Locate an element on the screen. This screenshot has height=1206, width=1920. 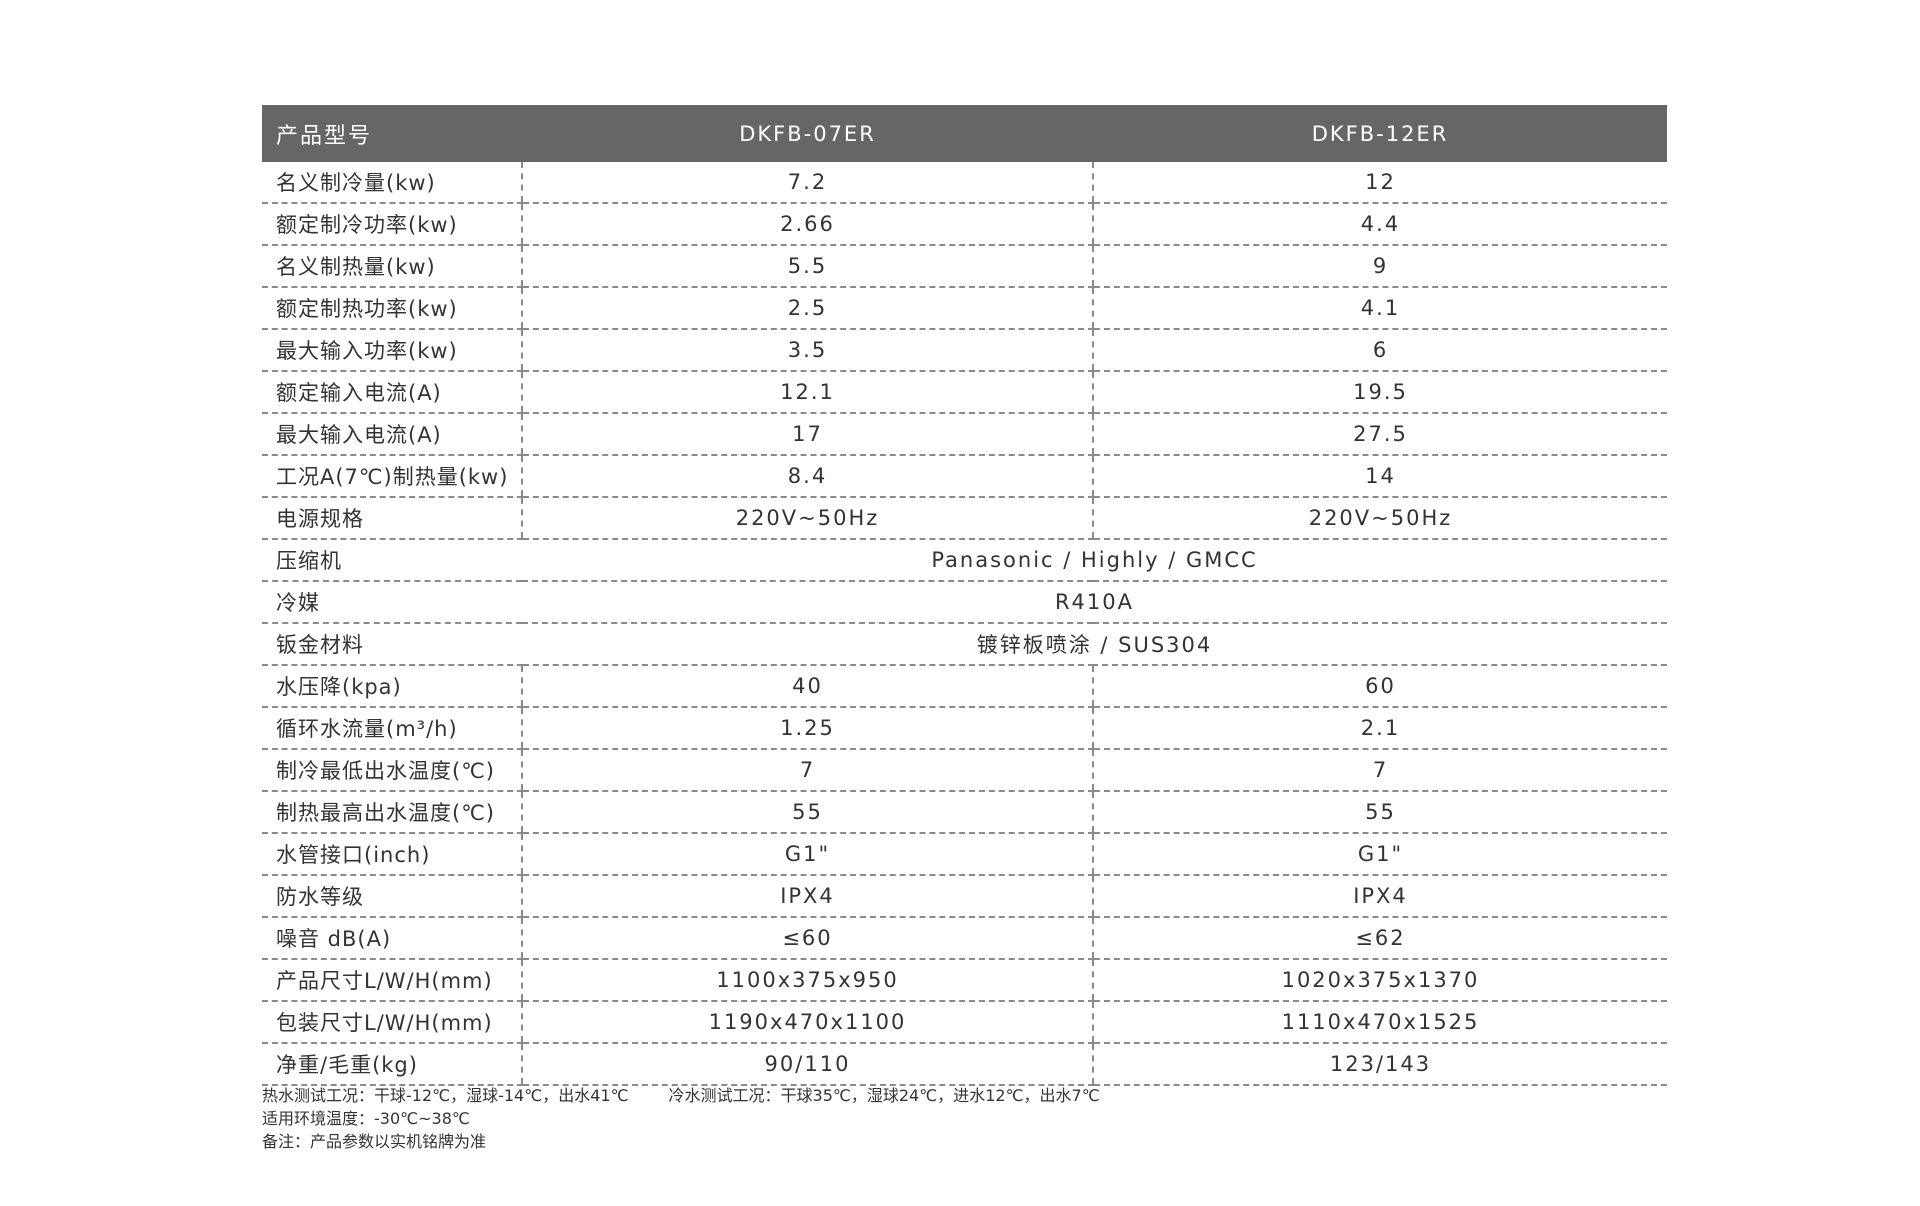
table-row: 循环水流量(m³/h) 1.25 2.1 is located at coordinates (964, 728).